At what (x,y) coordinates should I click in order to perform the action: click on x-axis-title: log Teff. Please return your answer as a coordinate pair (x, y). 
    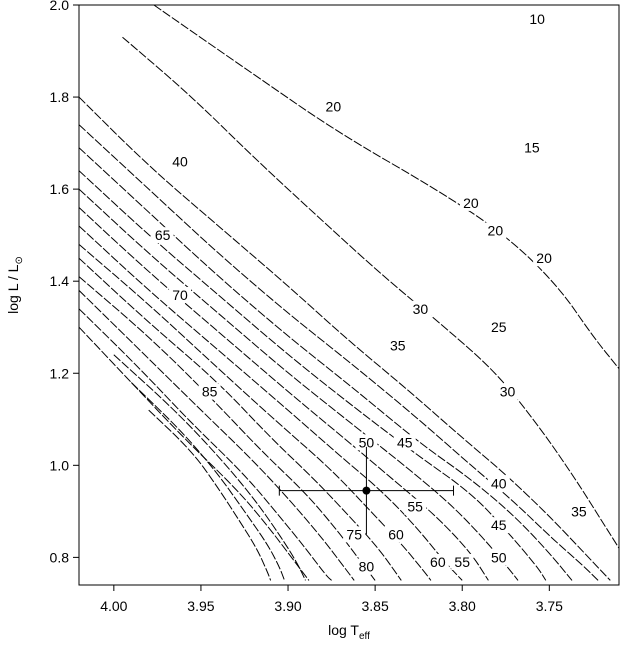
    Looking at the image, I should click on (349, 632).